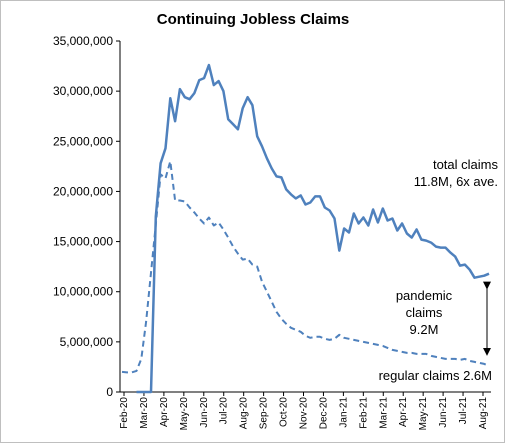 This screenshot has height=447, width=505. What do you see at coordinates (224, 411) in the screenshot?
I see `x-tick-label: Jul-20` at bounding box center [224, 411].